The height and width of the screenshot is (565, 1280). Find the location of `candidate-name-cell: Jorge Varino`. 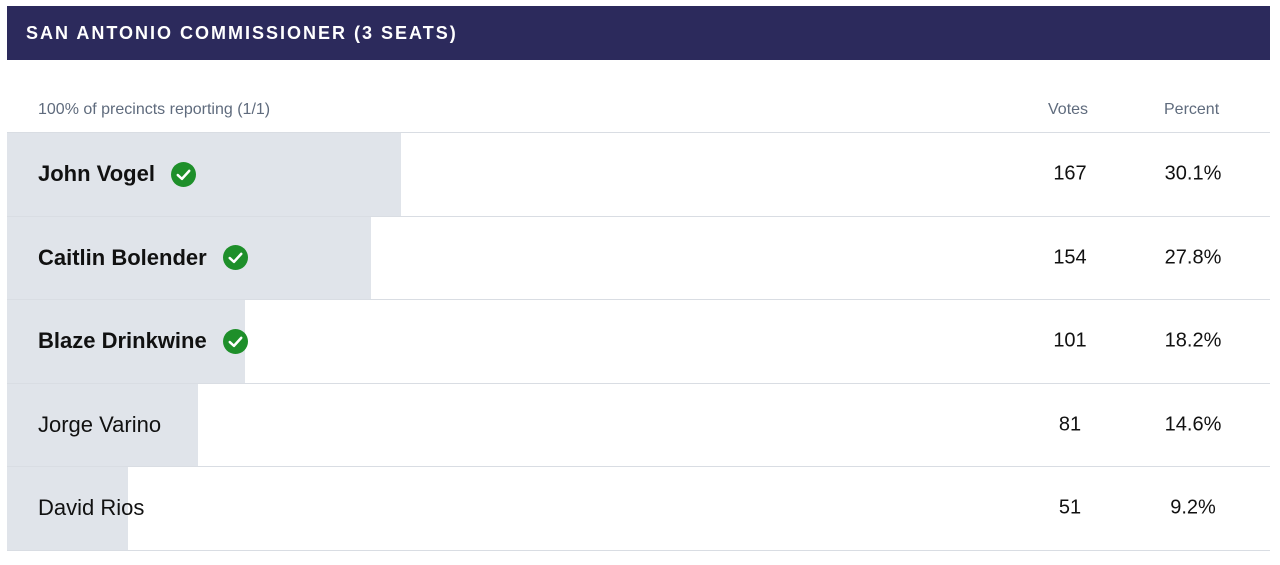

candidate-name-cell: Jorge Varino is located at coordinates (99, 425).